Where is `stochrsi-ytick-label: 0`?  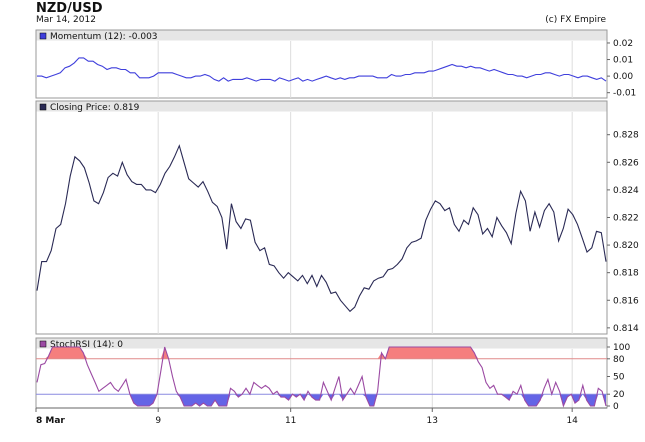
stochrsi-ytick-label: 0 is located at coordinates (616, 407).